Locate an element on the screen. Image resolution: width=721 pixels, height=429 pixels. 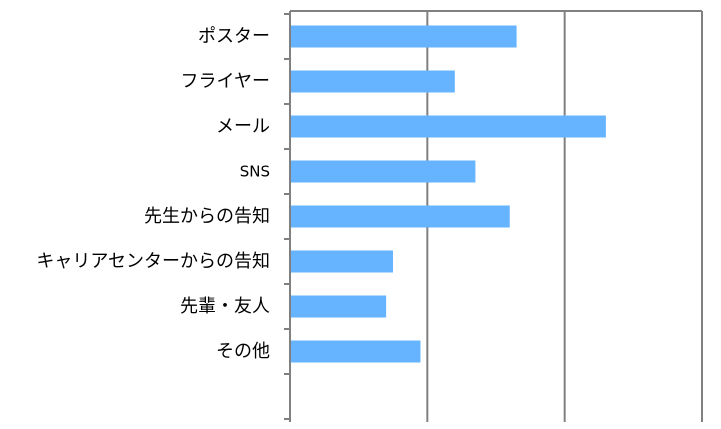
category-label: フライヤー is located at coordinates (225, 81).